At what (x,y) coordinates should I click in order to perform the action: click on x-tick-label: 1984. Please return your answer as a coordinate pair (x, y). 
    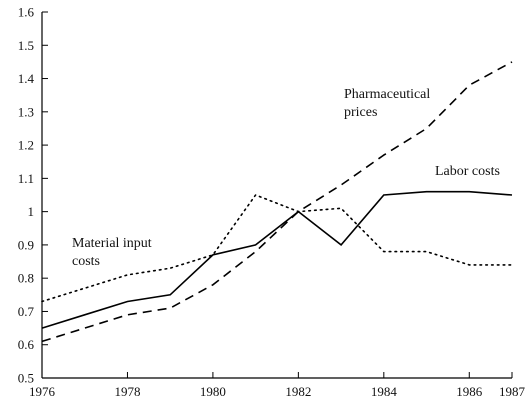
    Looking at the image, I should click on (384, 391).